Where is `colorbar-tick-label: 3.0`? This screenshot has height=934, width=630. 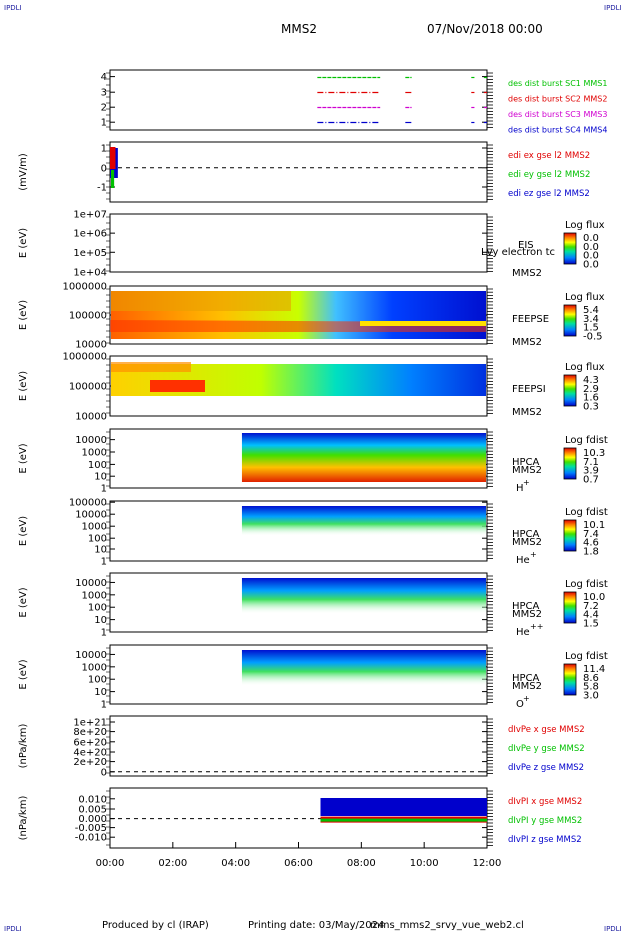
colorbar-tick-label: 3.0 is located at coordinates (591, 695).